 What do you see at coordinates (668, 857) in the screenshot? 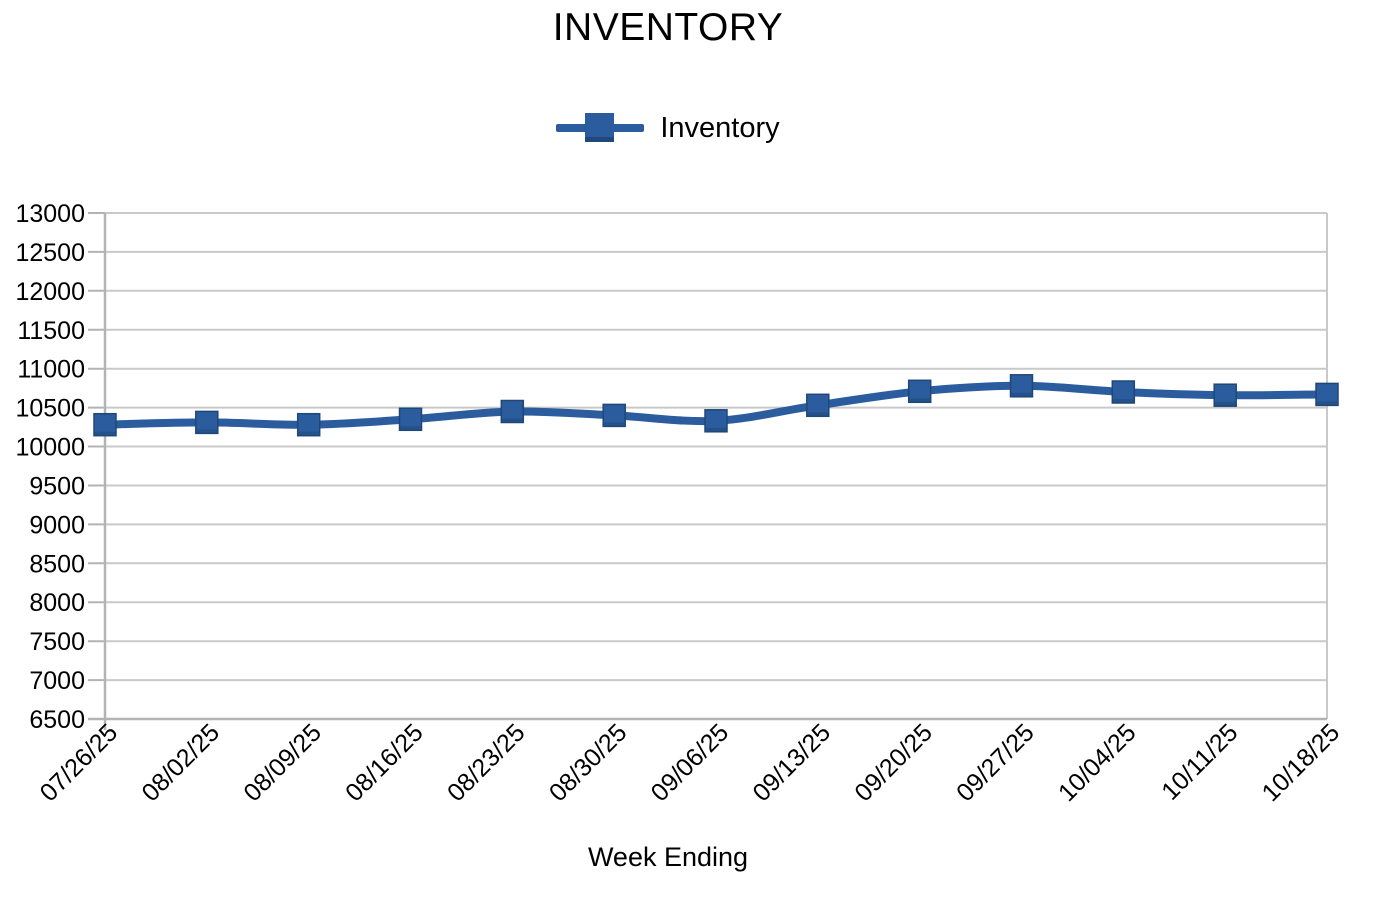
I see `x-axis-title: Week Ending` at bounding box center [668, 857].